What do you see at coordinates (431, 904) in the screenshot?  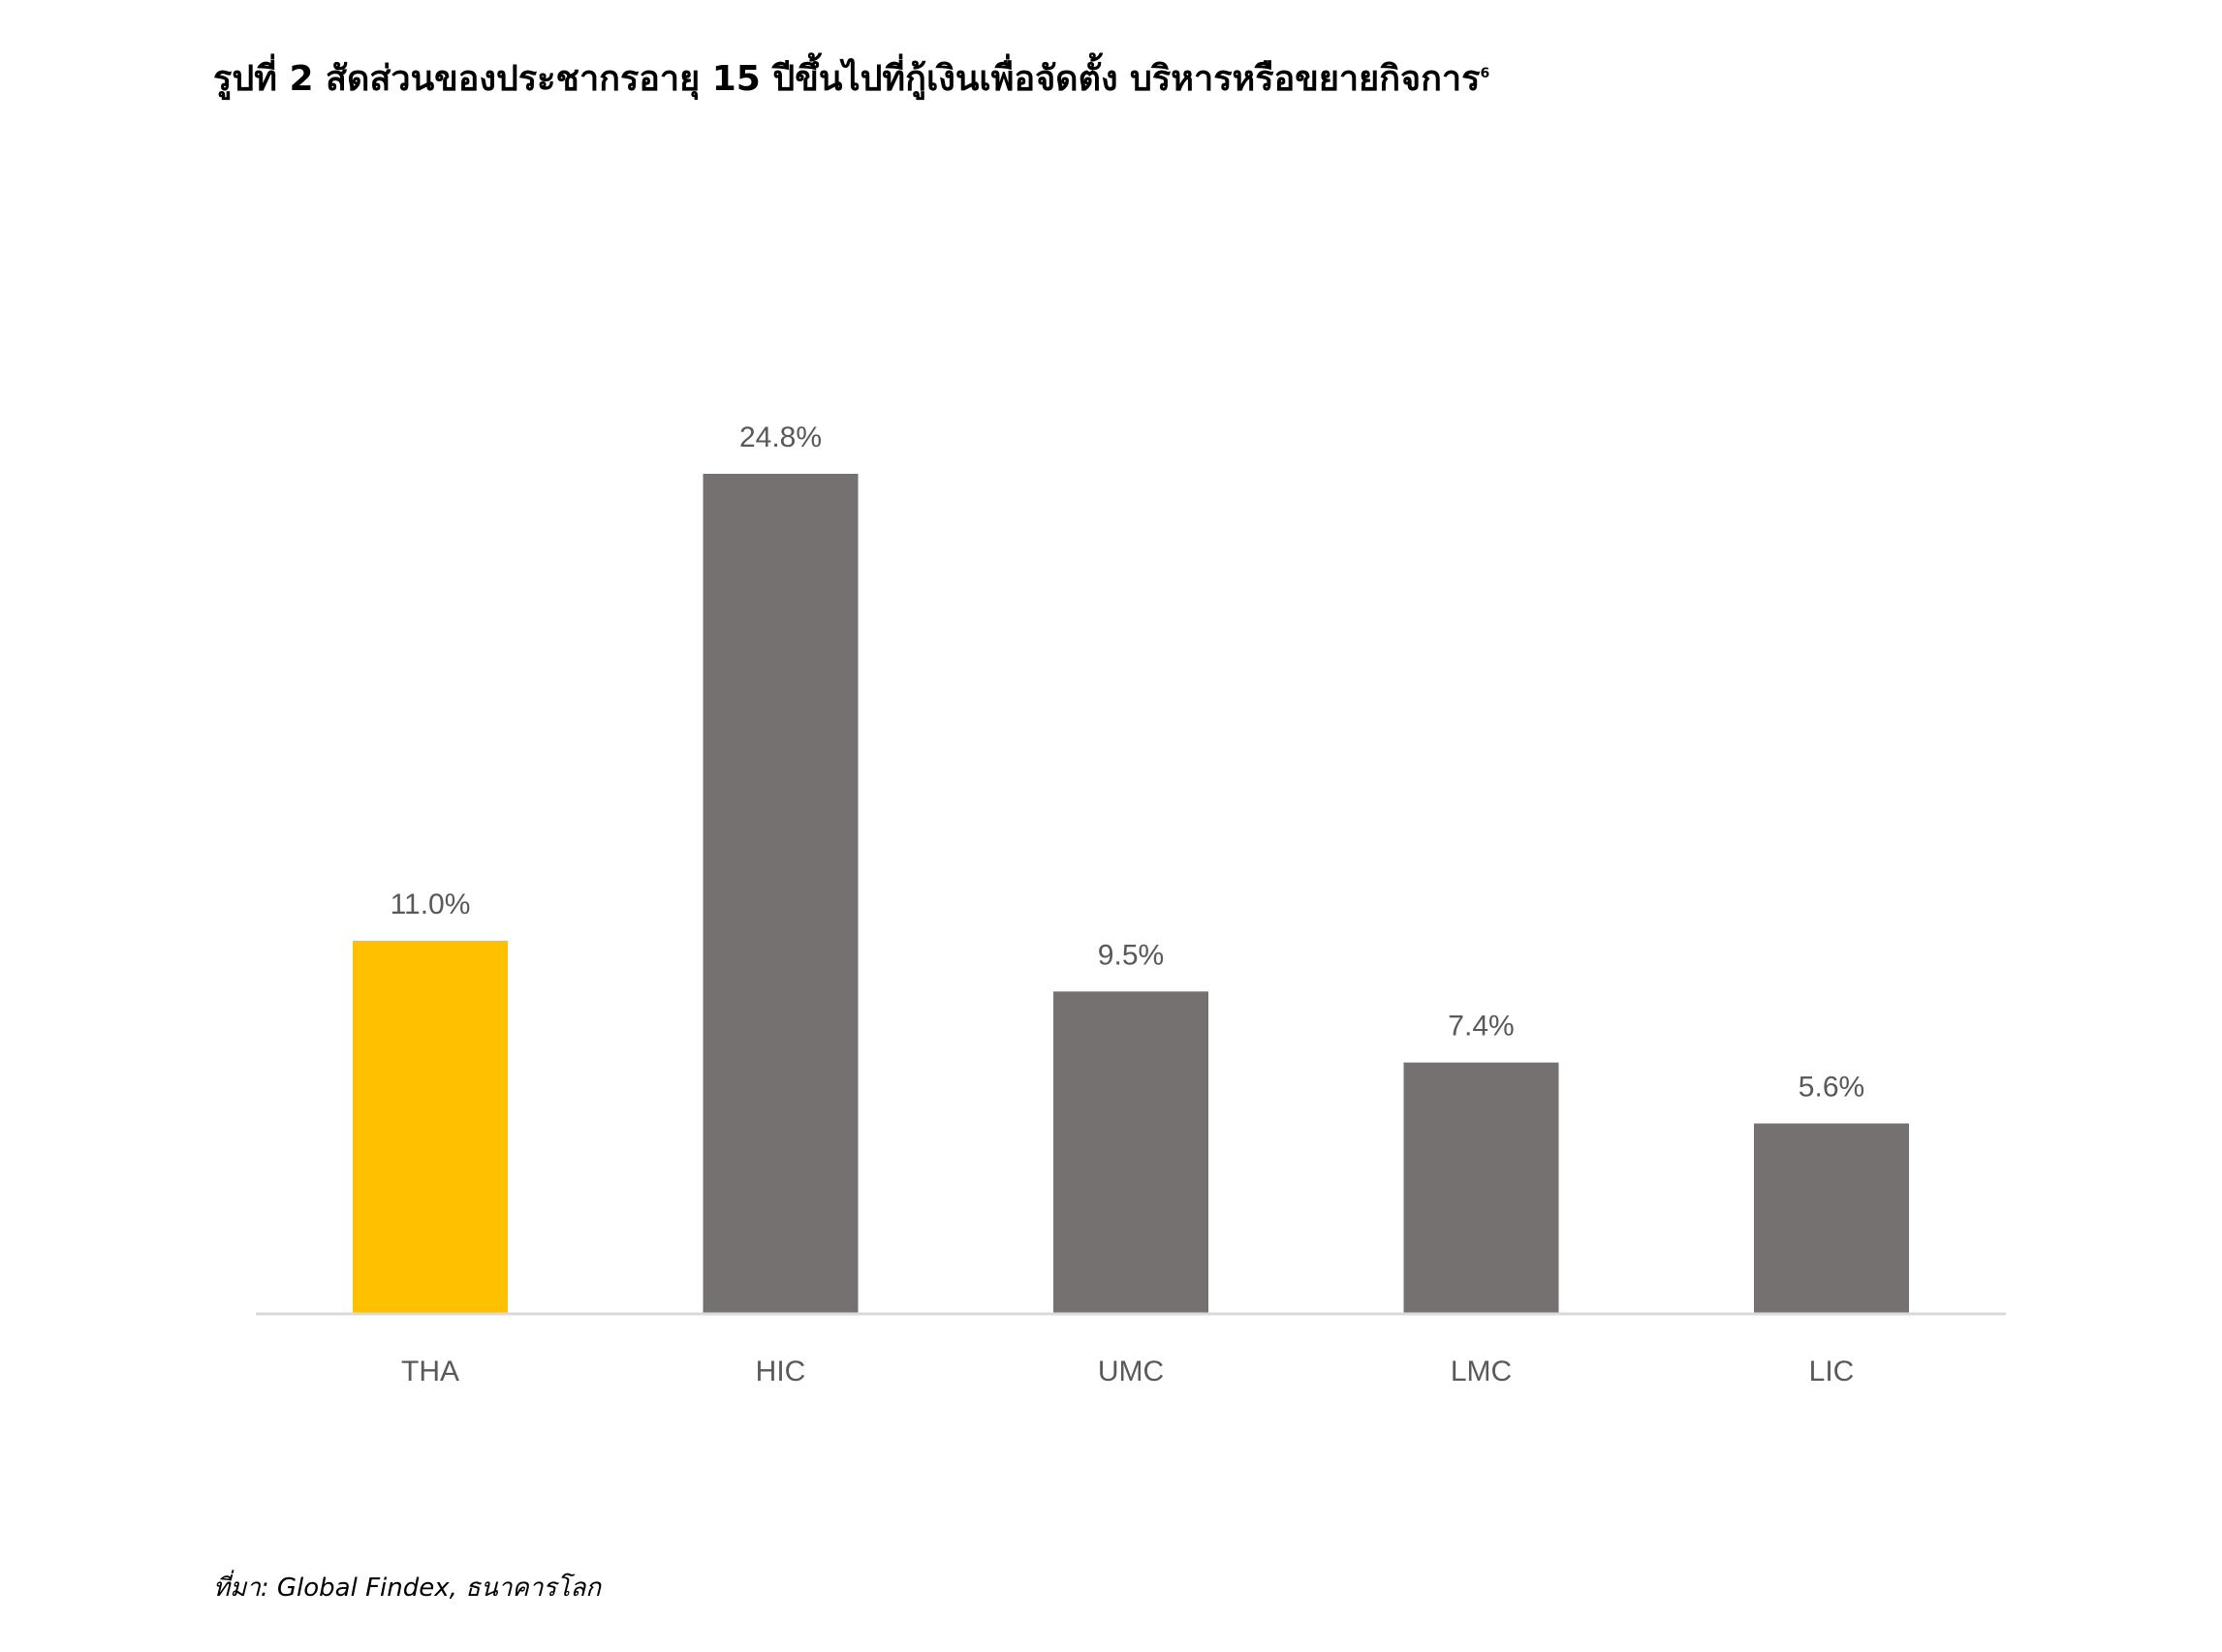 I see `data-label-tha: 11.0%` at bounding box center [431, 904].